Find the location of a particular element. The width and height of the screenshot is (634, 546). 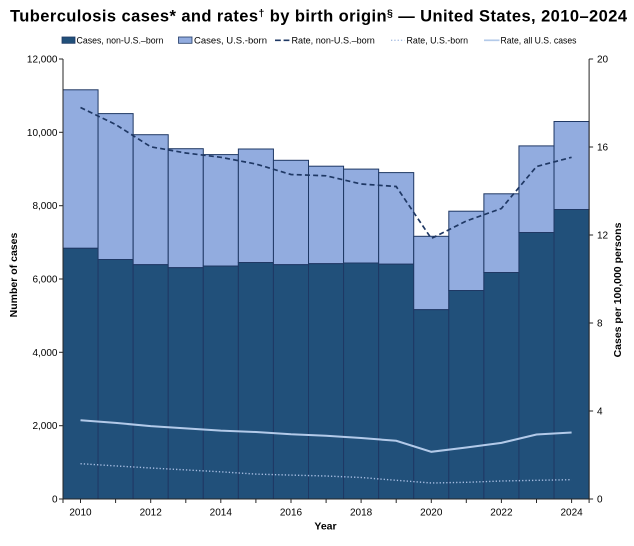

svg-text: Cases, U.S.-born is located at coordinates (230, 41).